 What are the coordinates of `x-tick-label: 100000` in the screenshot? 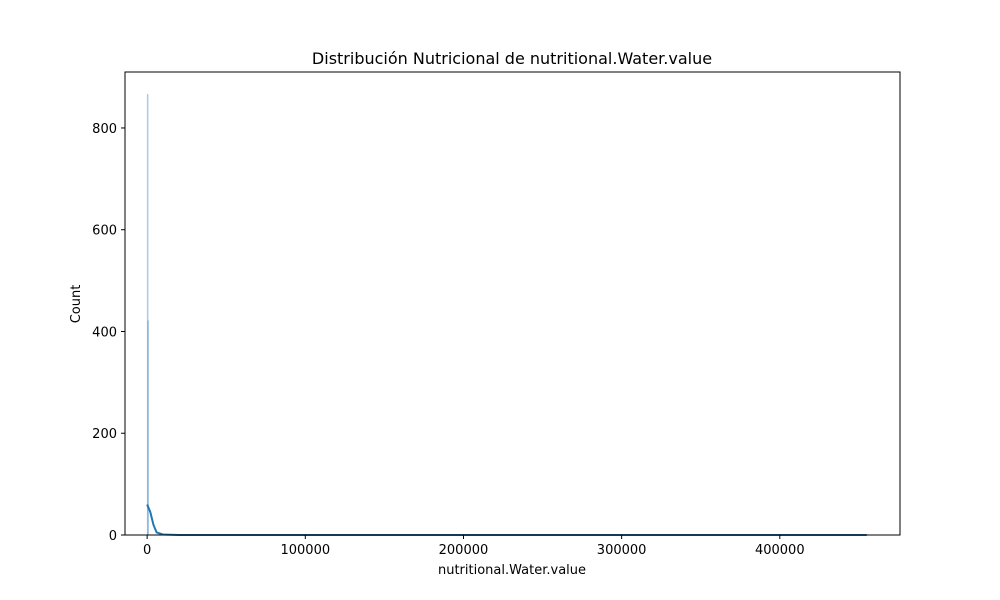 It's located at (305, 550).